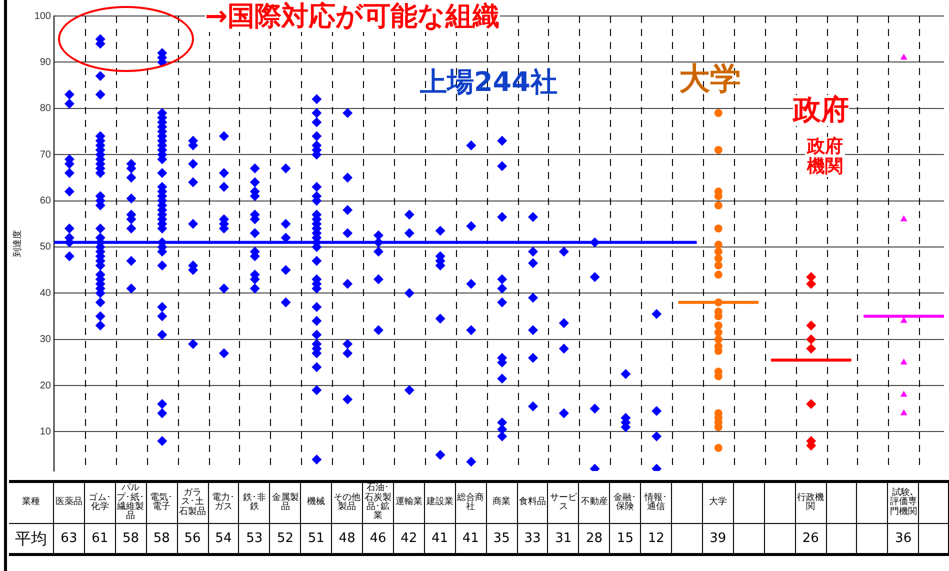  I want to click on category-label: 電力･ガス, so click(224, 503).